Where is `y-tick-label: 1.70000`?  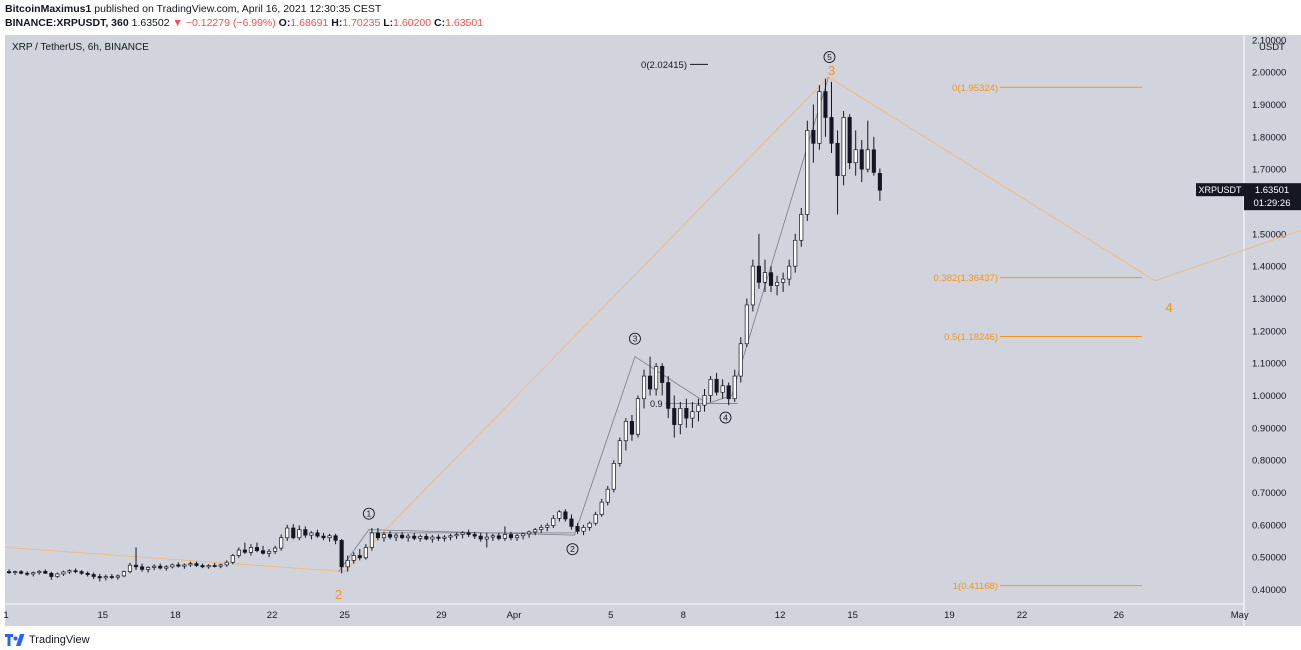
y-tick-label: 1.70000 is located at coordinates (1269, 170).